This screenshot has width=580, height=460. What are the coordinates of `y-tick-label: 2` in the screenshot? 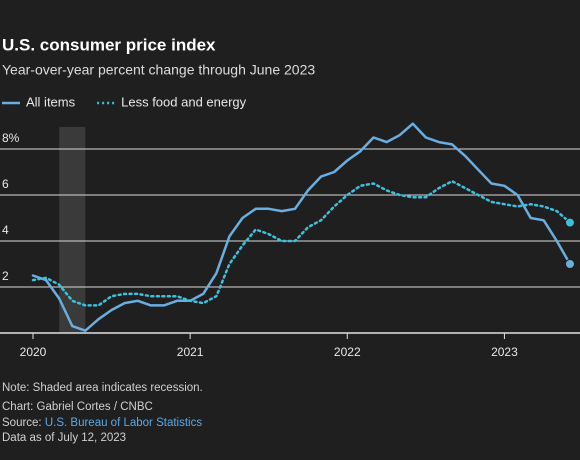 It's located at (5, 276).